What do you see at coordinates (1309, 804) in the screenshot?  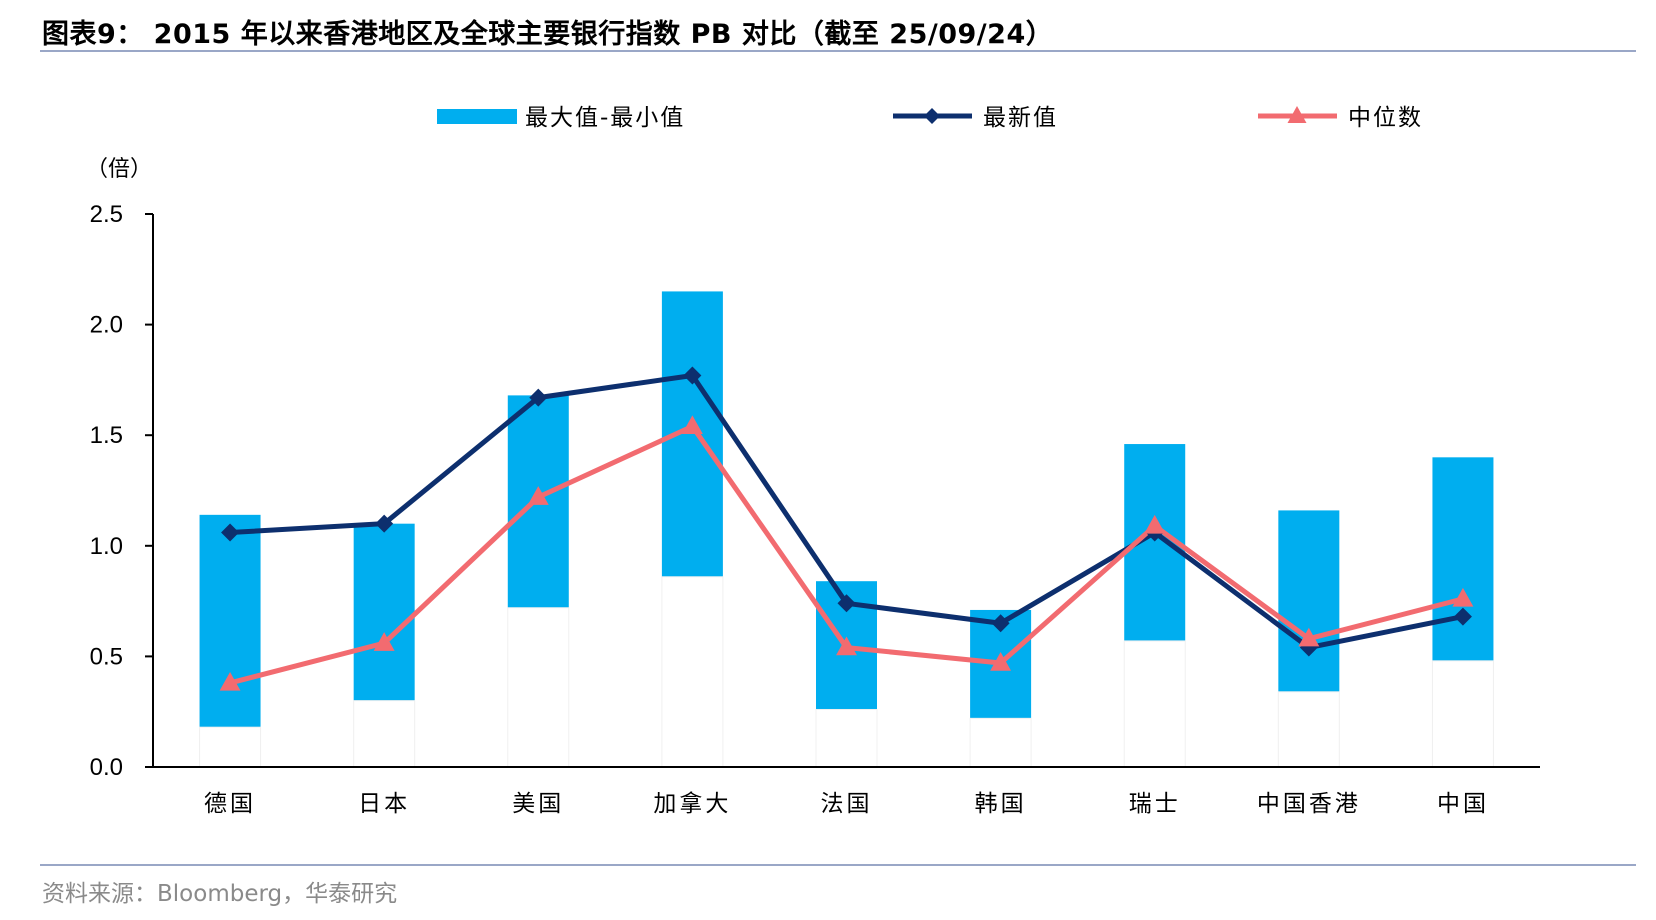 I see `x-tick-label: 中国香港` at bounding box center [1309, 804].